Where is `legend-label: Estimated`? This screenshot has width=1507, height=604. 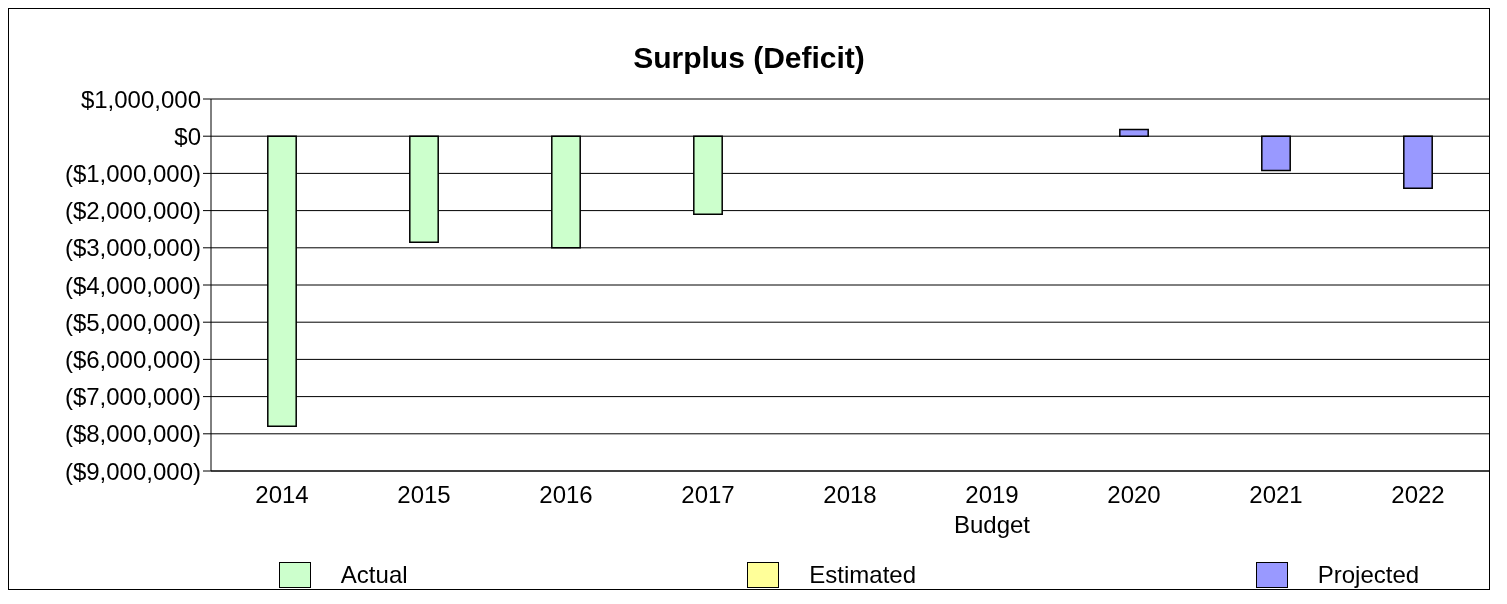 legend-label: Estimated is located at coordinates (862, 575).